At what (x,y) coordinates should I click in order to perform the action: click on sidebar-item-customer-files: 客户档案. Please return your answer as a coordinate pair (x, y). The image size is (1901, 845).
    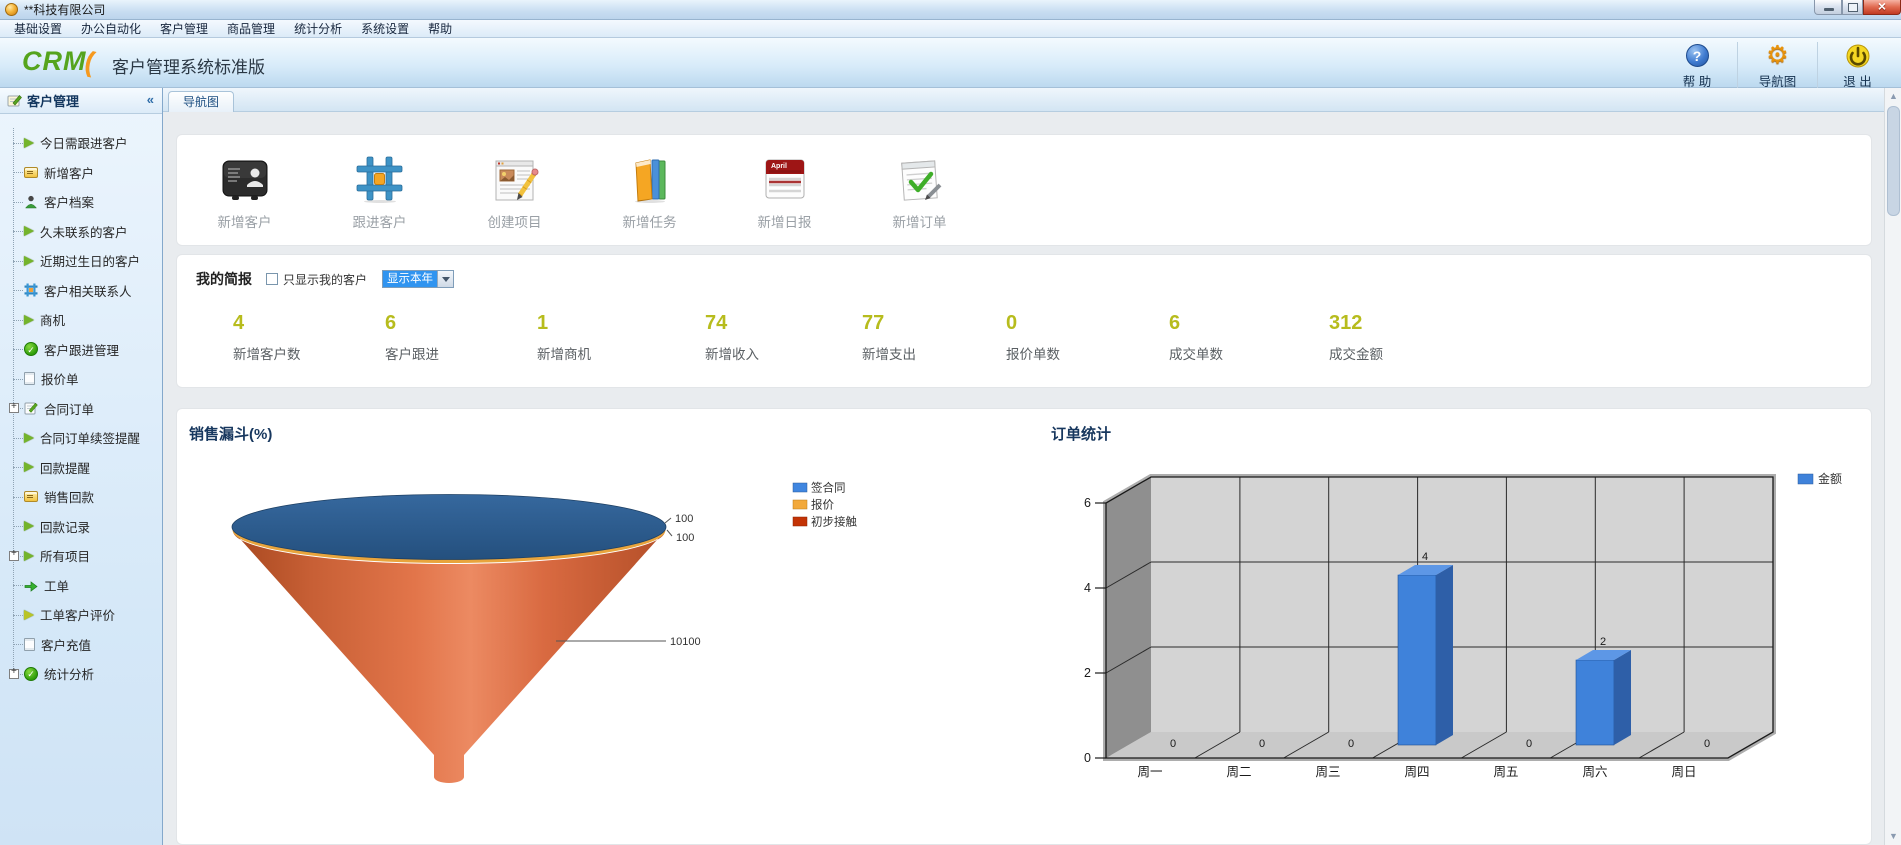
    Looking at the image, I should click on (81, 202).